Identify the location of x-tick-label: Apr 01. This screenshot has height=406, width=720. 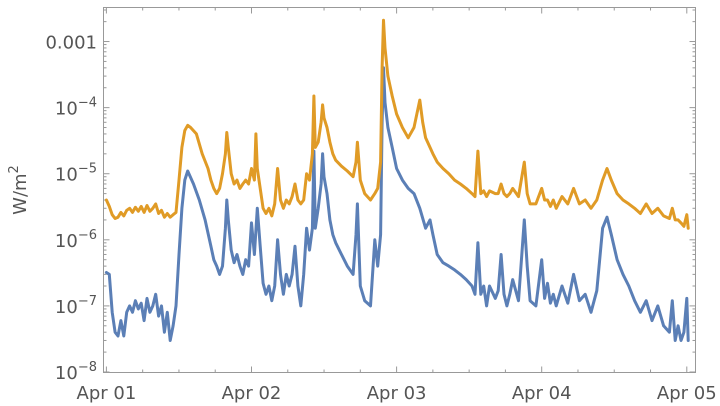
(107, 393).